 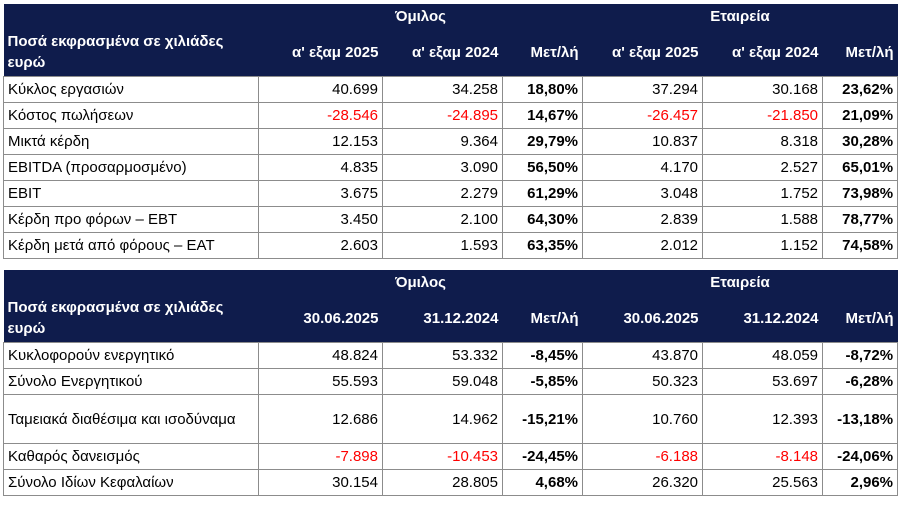 I want to click on row-label: Κέρδη προ φόρων – EBT, so click(x=131, y=219).